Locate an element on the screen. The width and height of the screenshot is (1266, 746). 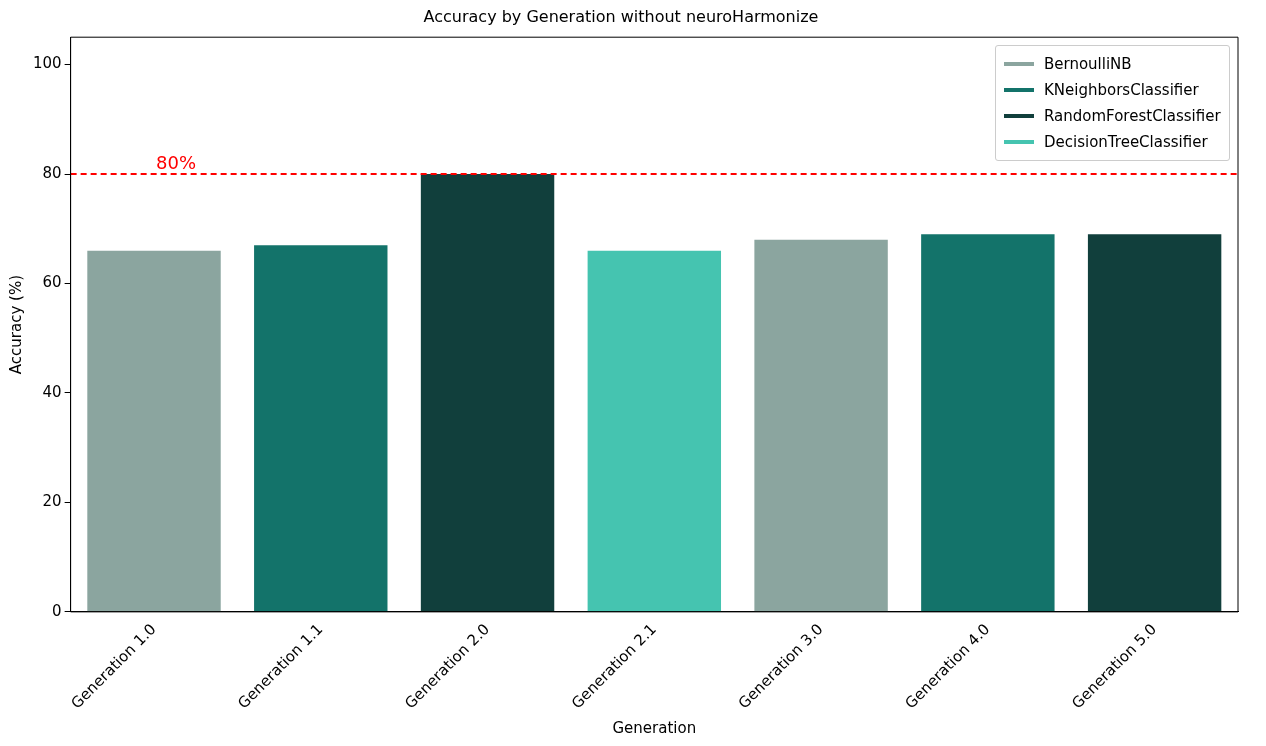
y-tick-label: 20 is located at coordinates (52, 501).